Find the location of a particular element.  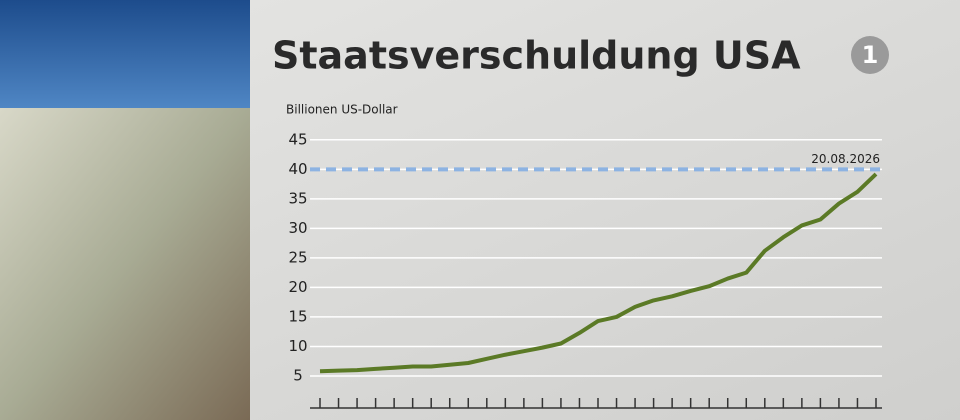

reference-label: 20.08.2026 is located at coordinates (845, 159).